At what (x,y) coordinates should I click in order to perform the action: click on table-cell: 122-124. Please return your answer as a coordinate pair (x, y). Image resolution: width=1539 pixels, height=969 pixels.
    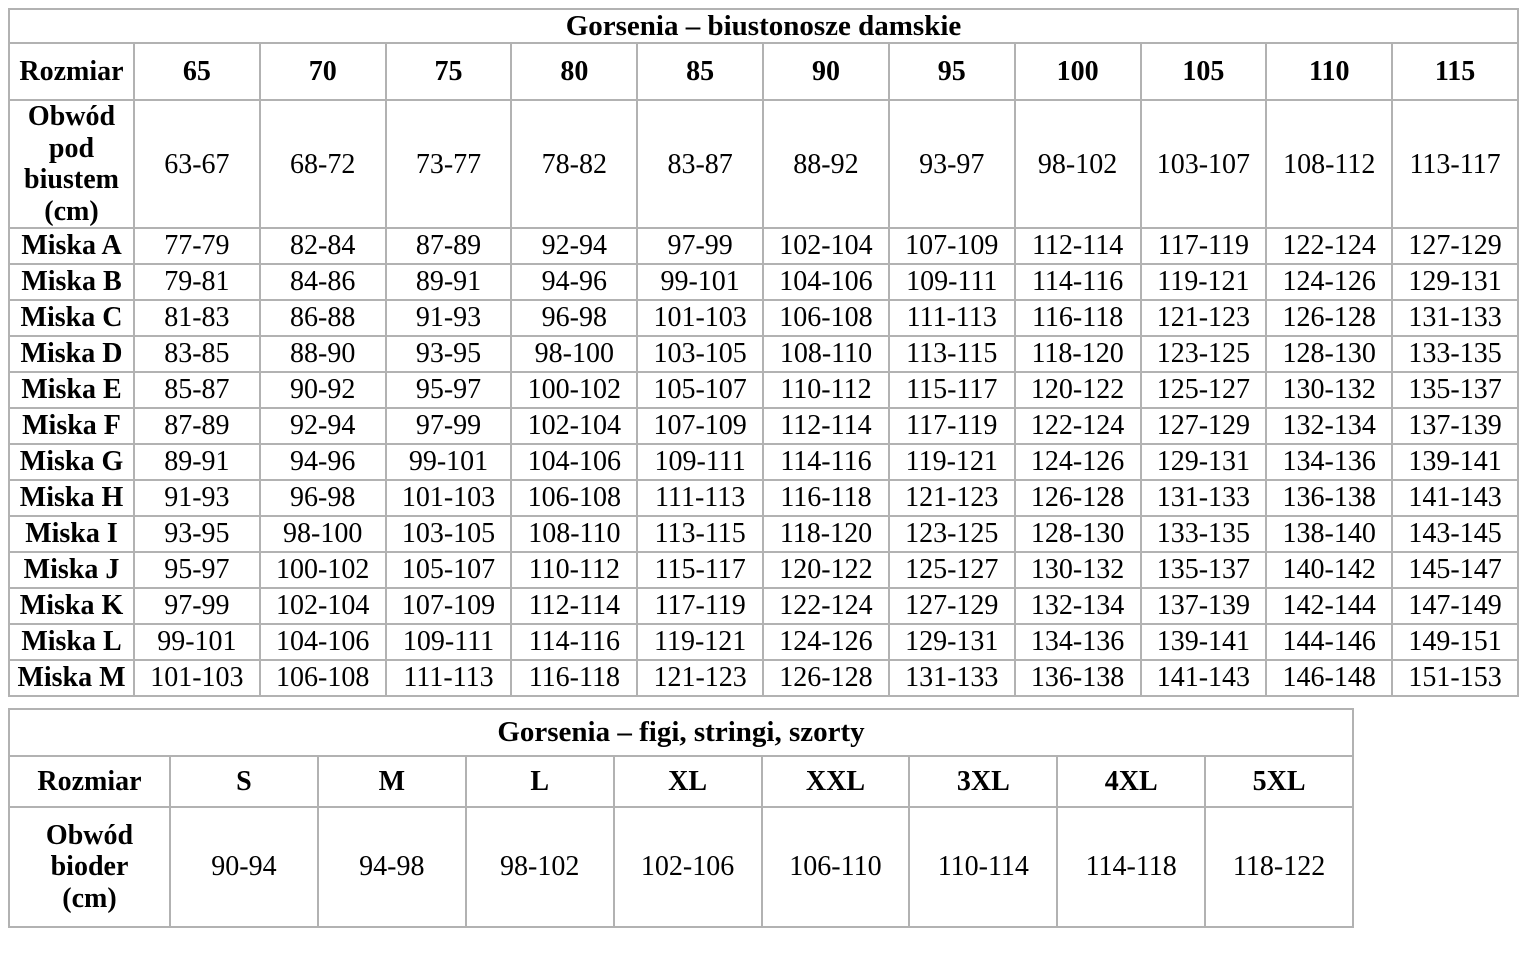
    Looking at the image, I should click on (1329, 245).